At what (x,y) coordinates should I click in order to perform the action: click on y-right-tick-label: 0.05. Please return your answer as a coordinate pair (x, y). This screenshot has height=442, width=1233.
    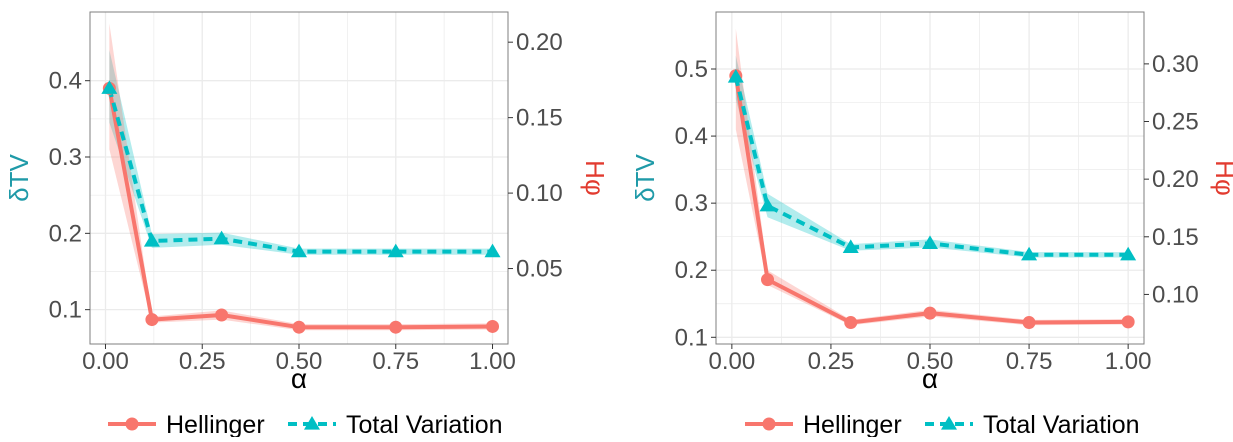
    Looking at the image, I should click on (539, 269).